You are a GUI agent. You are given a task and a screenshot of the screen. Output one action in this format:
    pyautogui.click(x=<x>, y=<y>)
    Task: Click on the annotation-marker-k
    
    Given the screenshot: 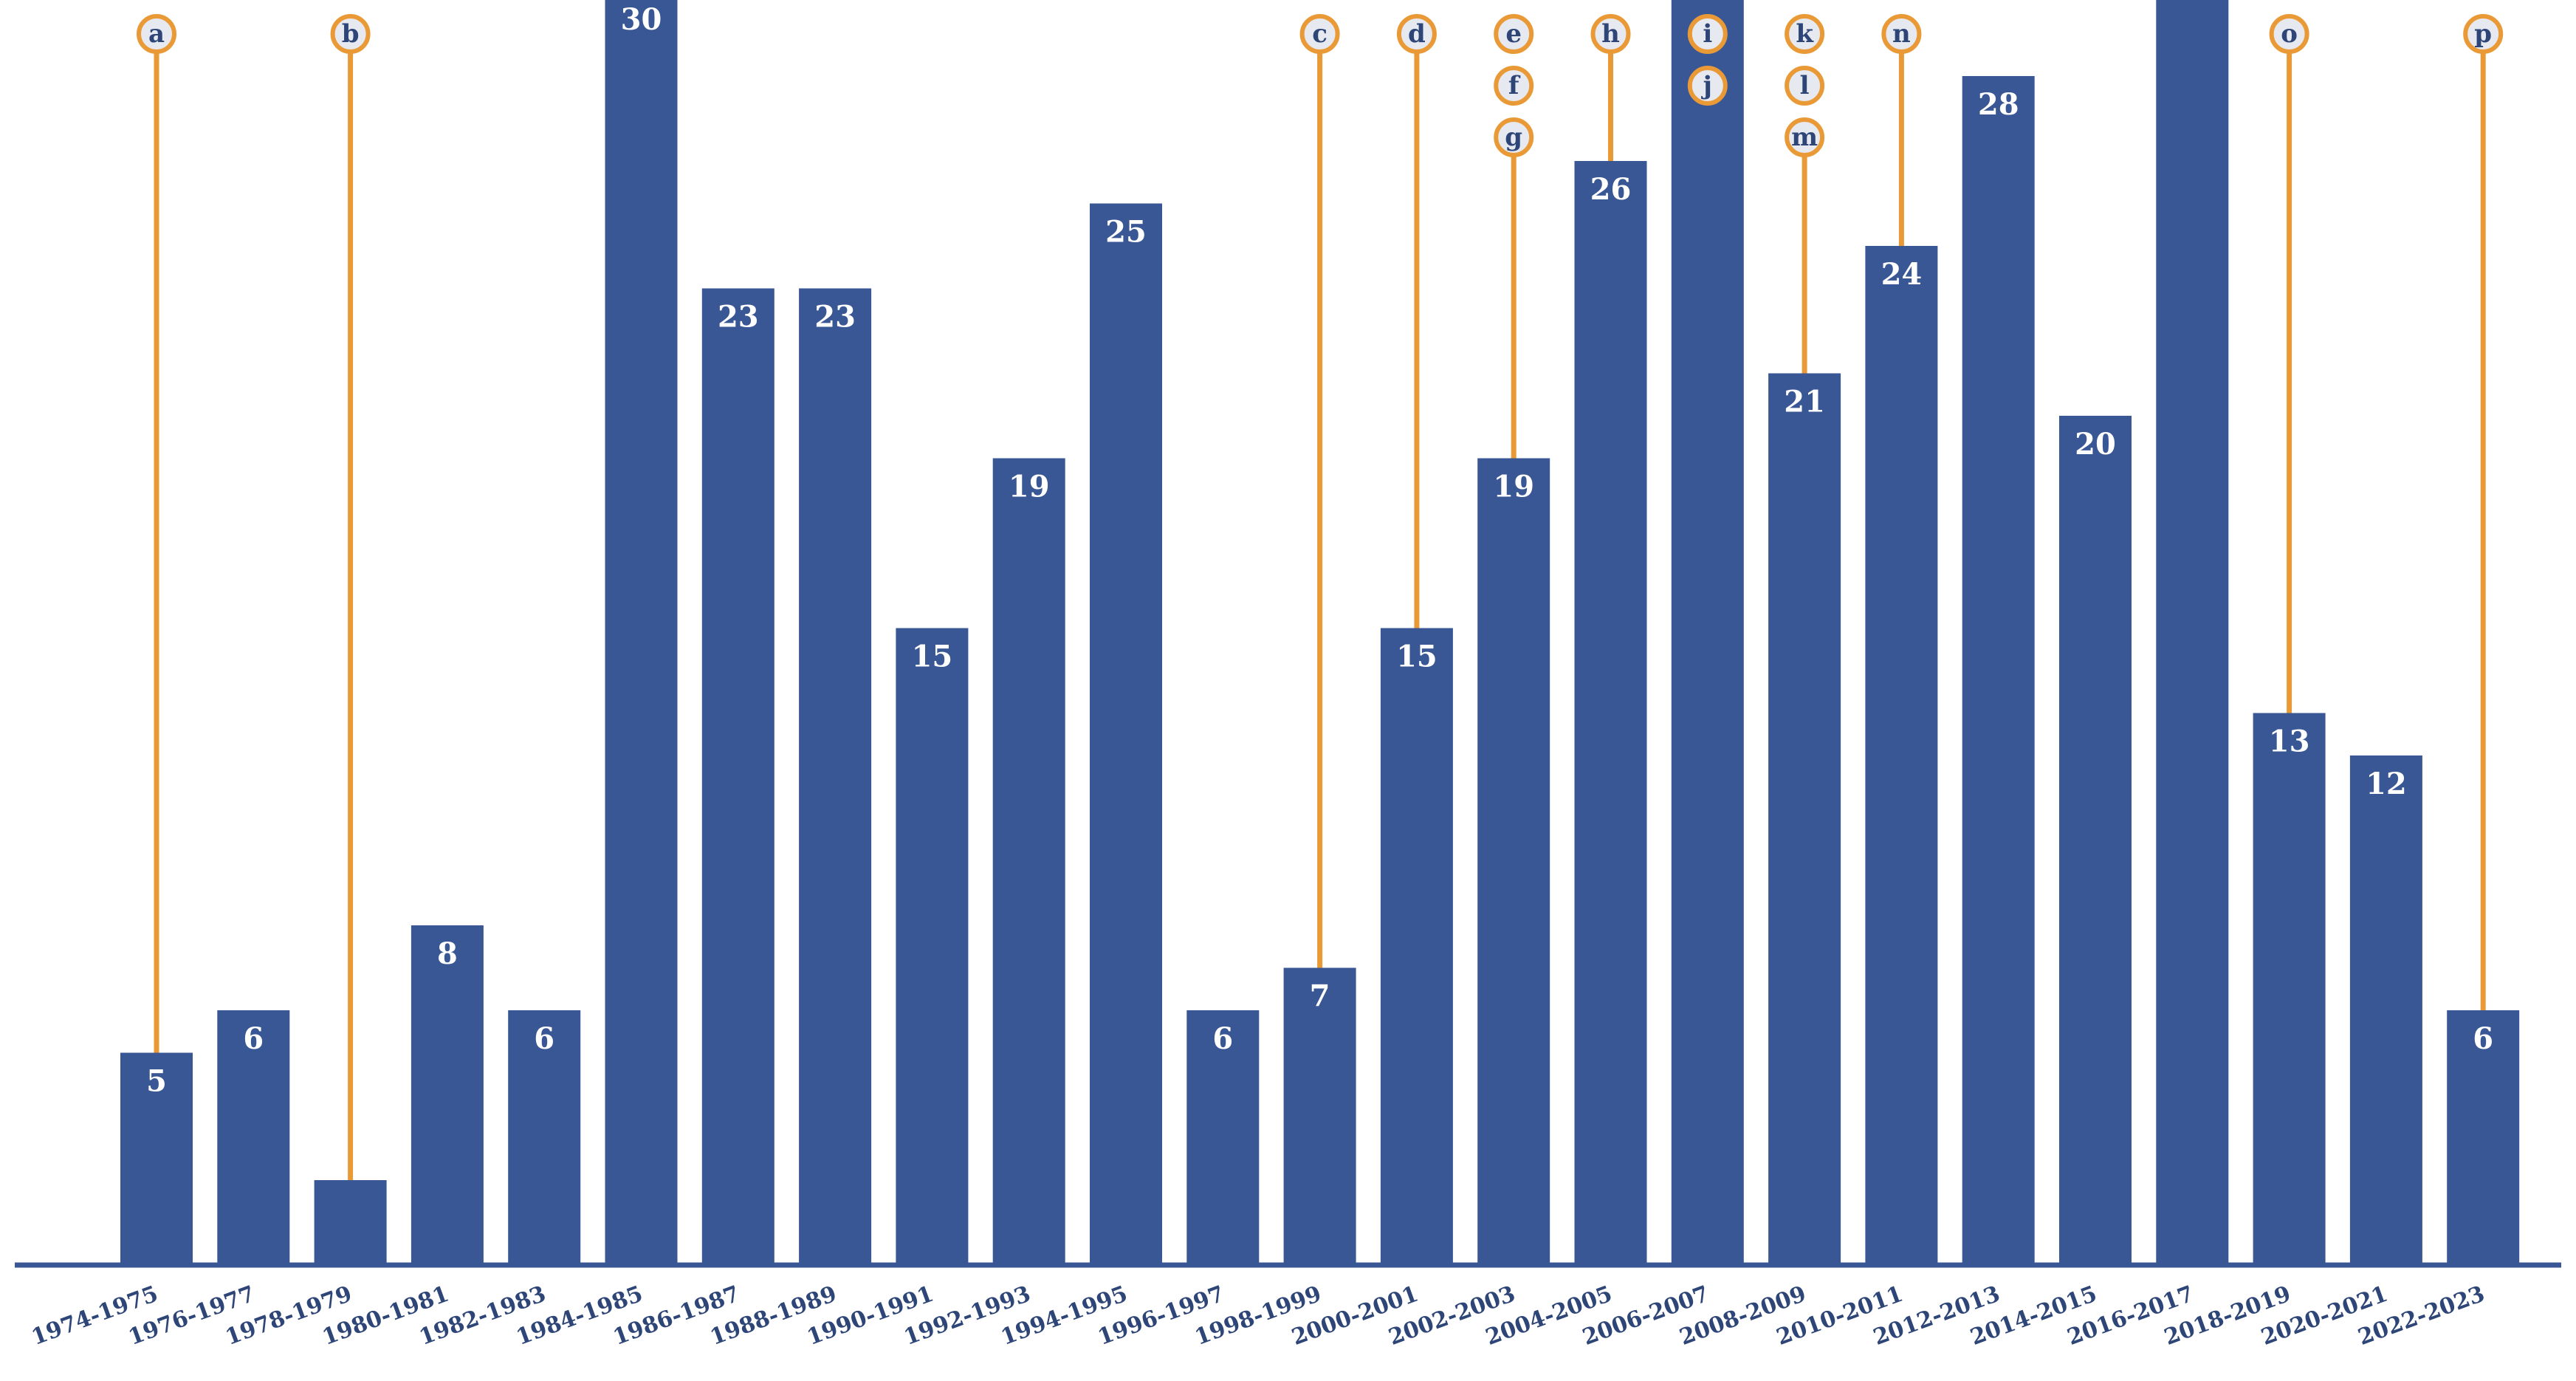 What is the action you would take?
    pyautogui.click(x=1805, y=34)
    